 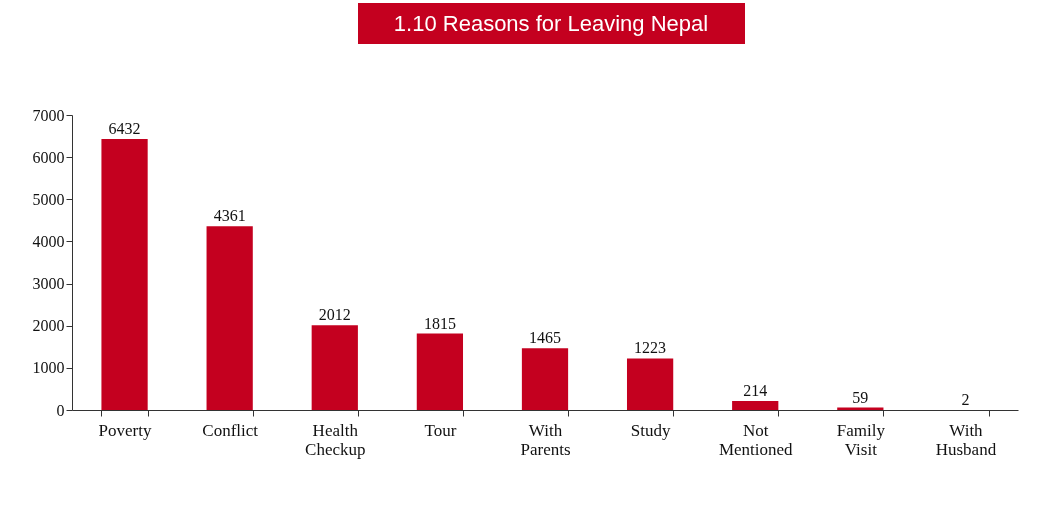 What do you see at coordinates (48, 115) in the screenshot?
I see `y-tick-label: 7000` at bounding box center [48, 115].